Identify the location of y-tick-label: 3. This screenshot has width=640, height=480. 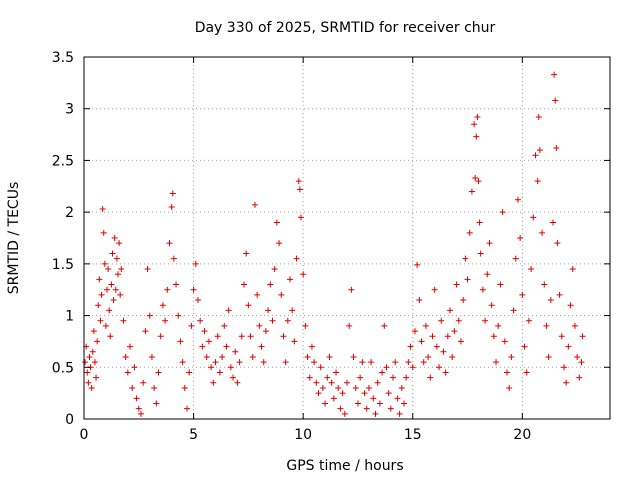
(69, 110).